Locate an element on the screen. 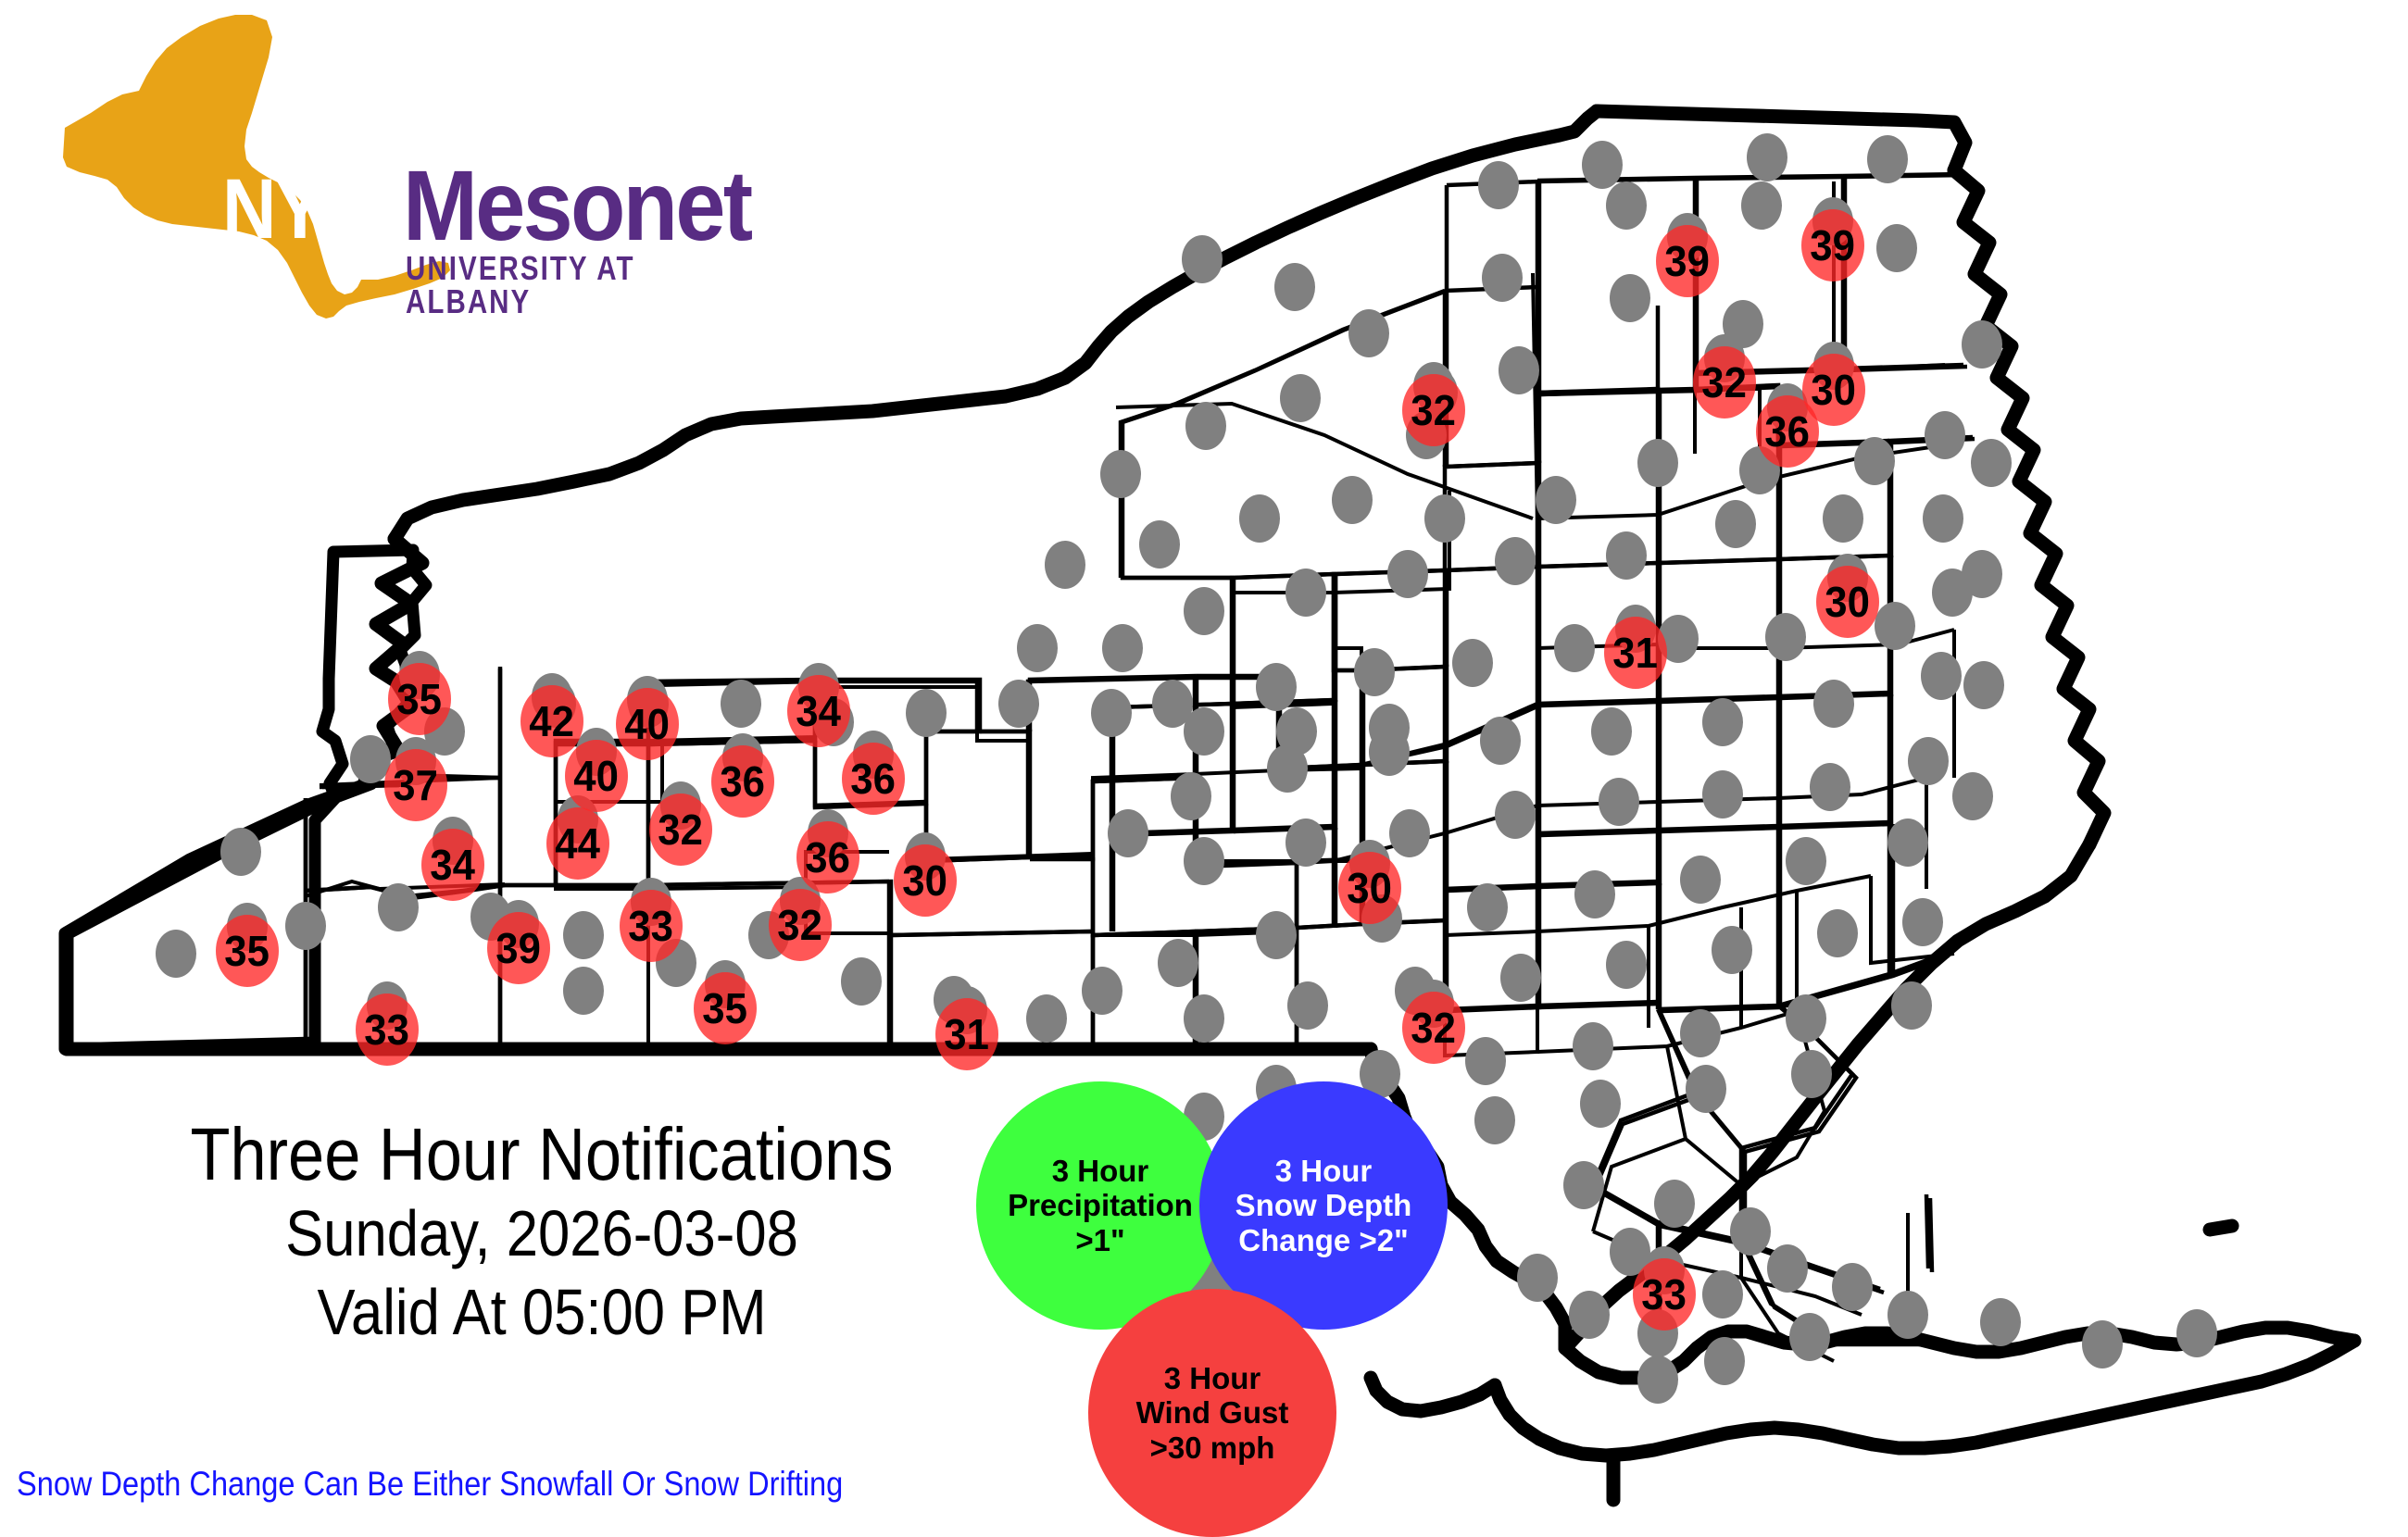 This screenshot has height=1537, width=2408. wind-gust-value: 39 is located at coordinates (1687, 261).